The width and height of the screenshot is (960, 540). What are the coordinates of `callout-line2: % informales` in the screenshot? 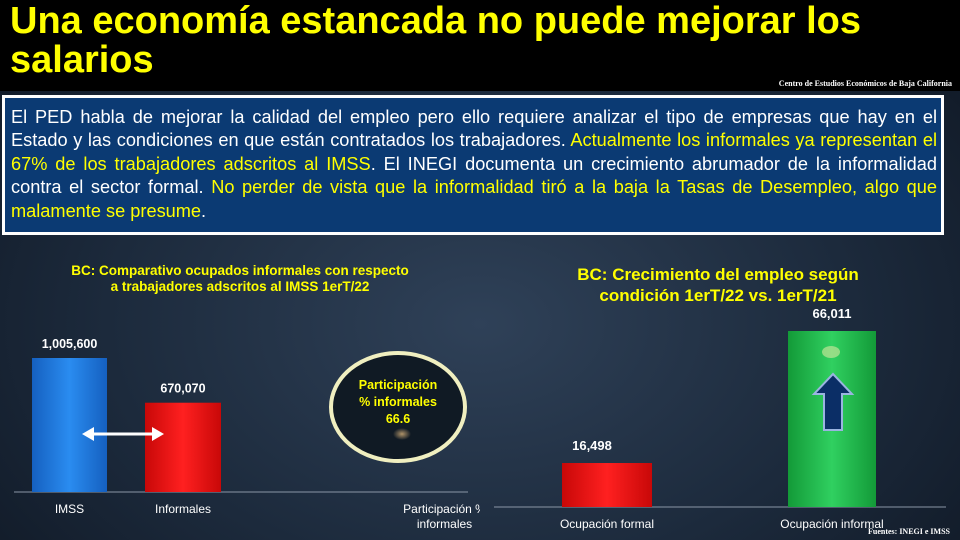 It's located at (398, 402).